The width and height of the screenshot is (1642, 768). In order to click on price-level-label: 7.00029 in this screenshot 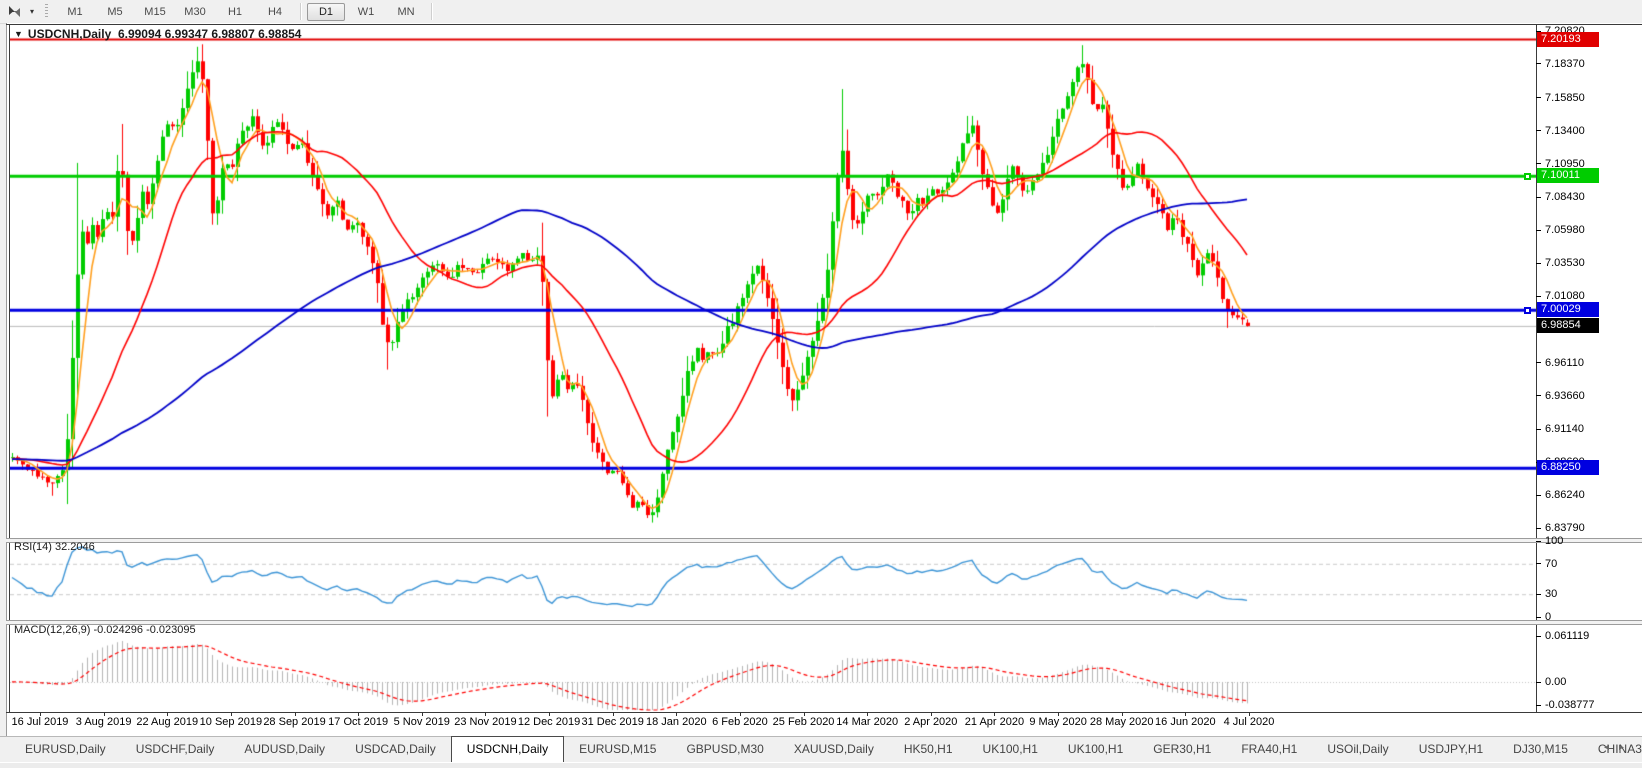, I will do `click(1568, 310)`.